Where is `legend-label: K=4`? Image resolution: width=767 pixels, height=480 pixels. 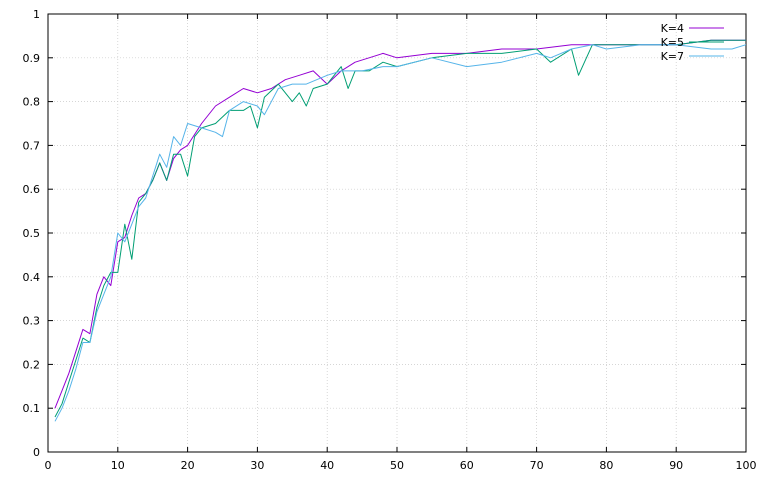 legend-label: K=4 is located at coordinates (672, 28).